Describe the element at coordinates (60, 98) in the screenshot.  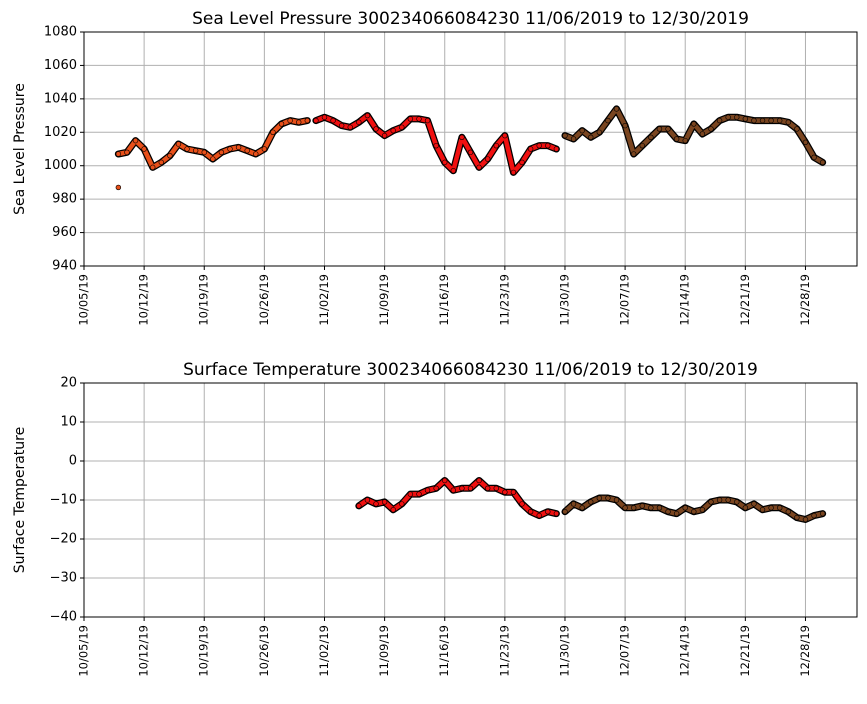
I see `y-tick-label: 1040` at that location.